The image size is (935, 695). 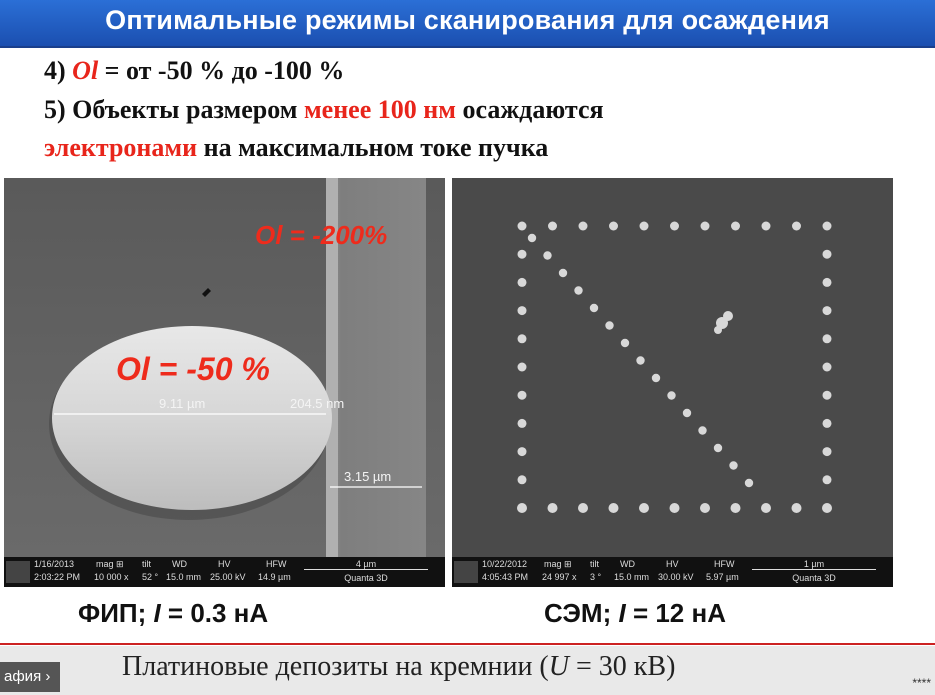 What do you see at coordinates (121, 147) in the screenshot?
I see `highlight-electrons: электронами` at bounding box center [121, 147].